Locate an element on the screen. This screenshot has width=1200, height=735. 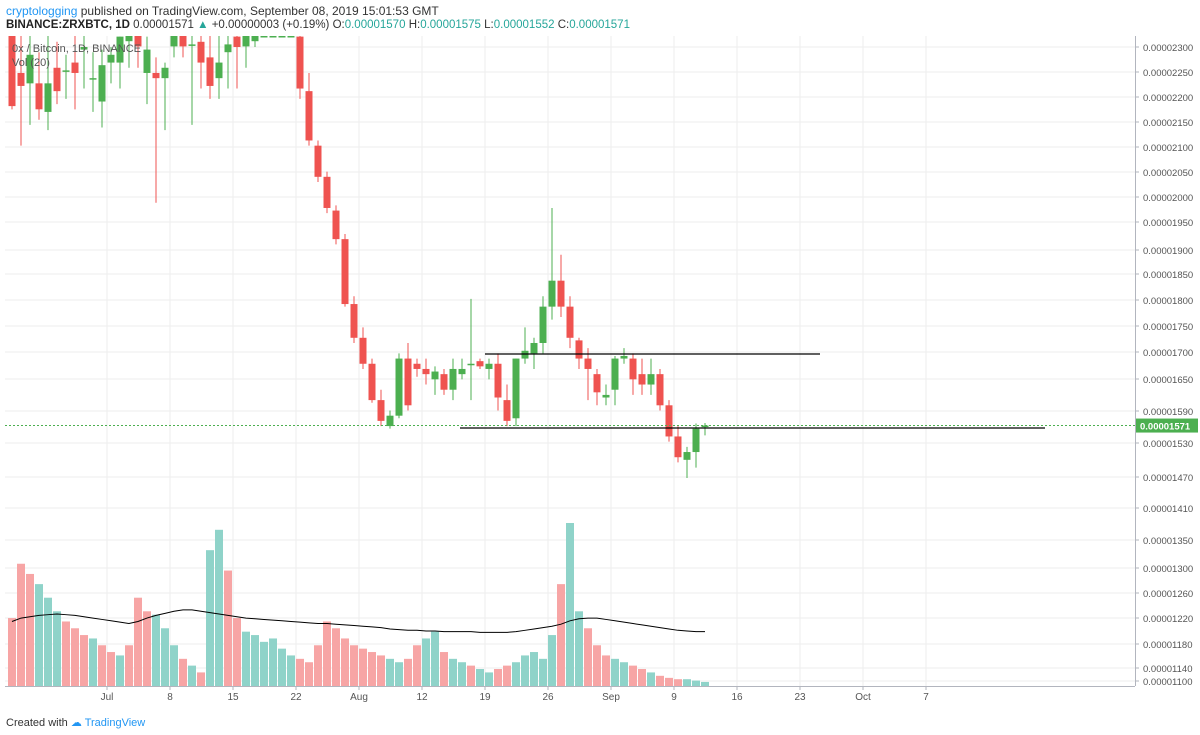
price-tick-label: 0.00001800 is located at coordinates (1168, 301).